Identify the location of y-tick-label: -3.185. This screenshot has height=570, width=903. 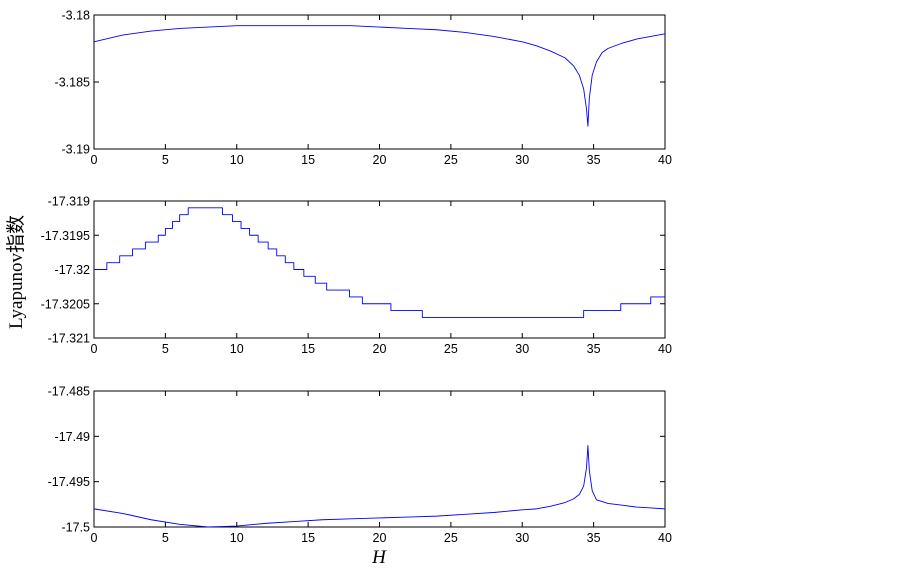
(72, 83).